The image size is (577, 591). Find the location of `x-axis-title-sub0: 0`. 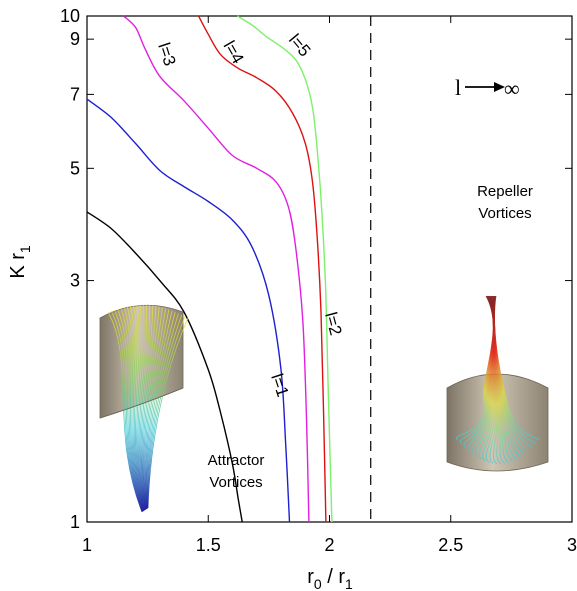

x-axis-title-sub0: 0 is located at coordinates (318, 583).